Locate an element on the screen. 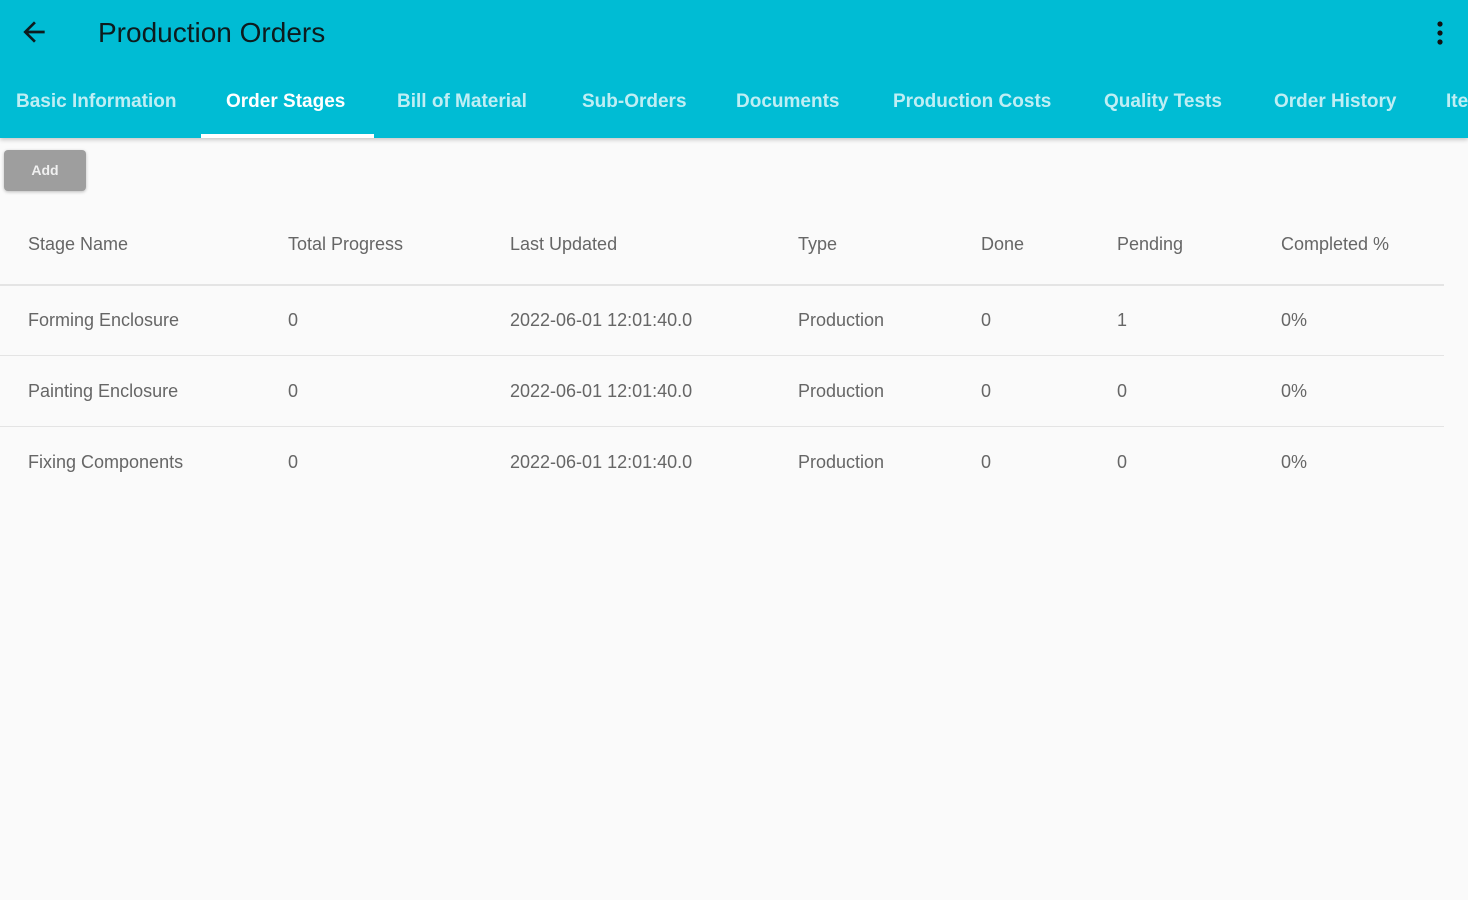 This screenshot has width=1468, height=900. column-header: Stage Name is located at coordinates (78, 244).